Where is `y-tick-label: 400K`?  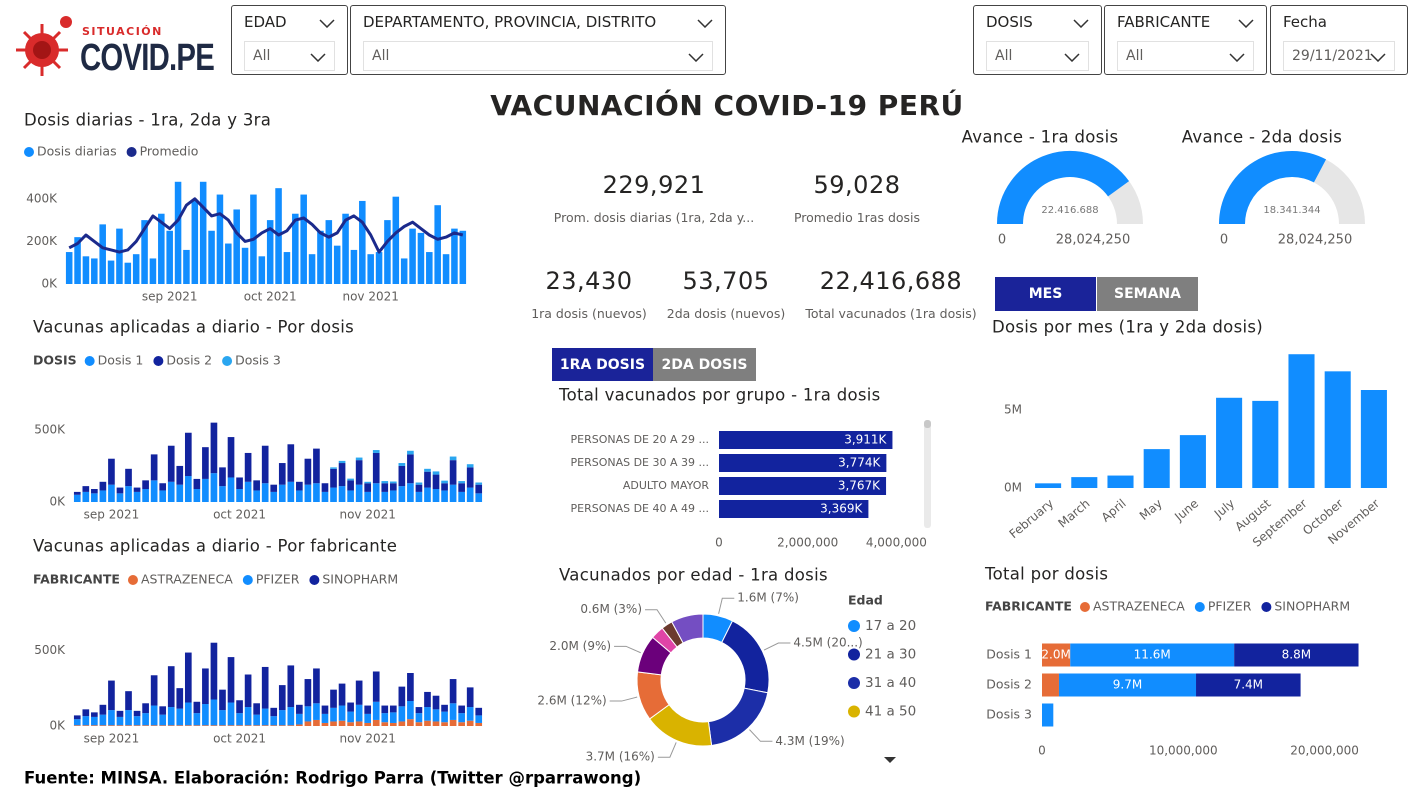
y-tick-label: 400K is located at coordinates (42, 198).